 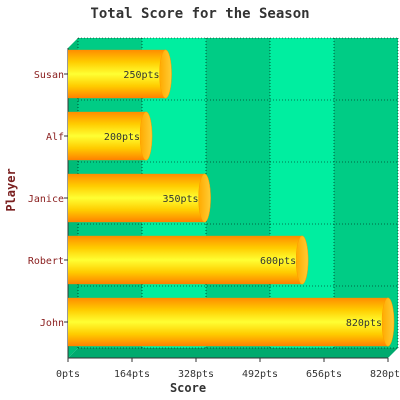 What do you see at coordinates (132, 374) in the screenshot?
I see `x-tick-label: 164pts` at bounding box center [132, 374].